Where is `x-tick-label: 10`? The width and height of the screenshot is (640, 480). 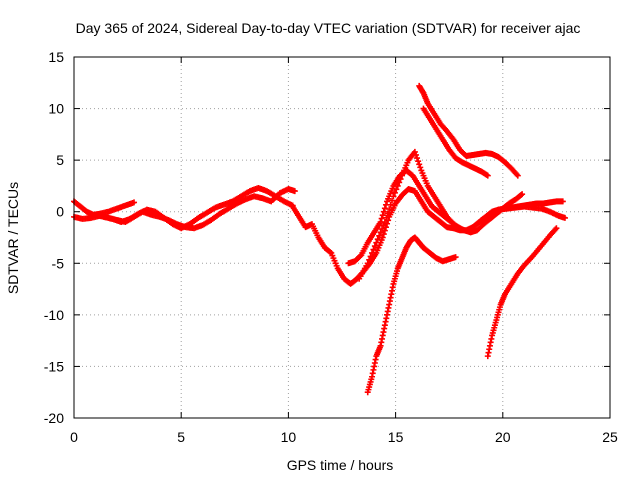 x-tick-label: 10 is located at coordinates (289, 437).